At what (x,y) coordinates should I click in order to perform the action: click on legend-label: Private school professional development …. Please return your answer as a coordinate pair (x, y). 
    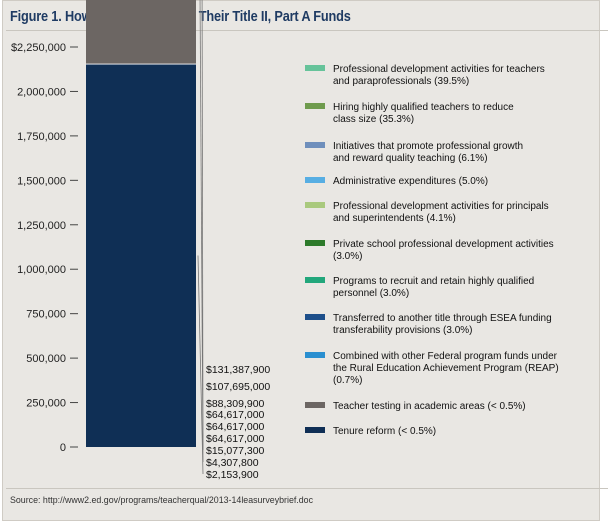
    Looking at the image, I should click on (443, 244).